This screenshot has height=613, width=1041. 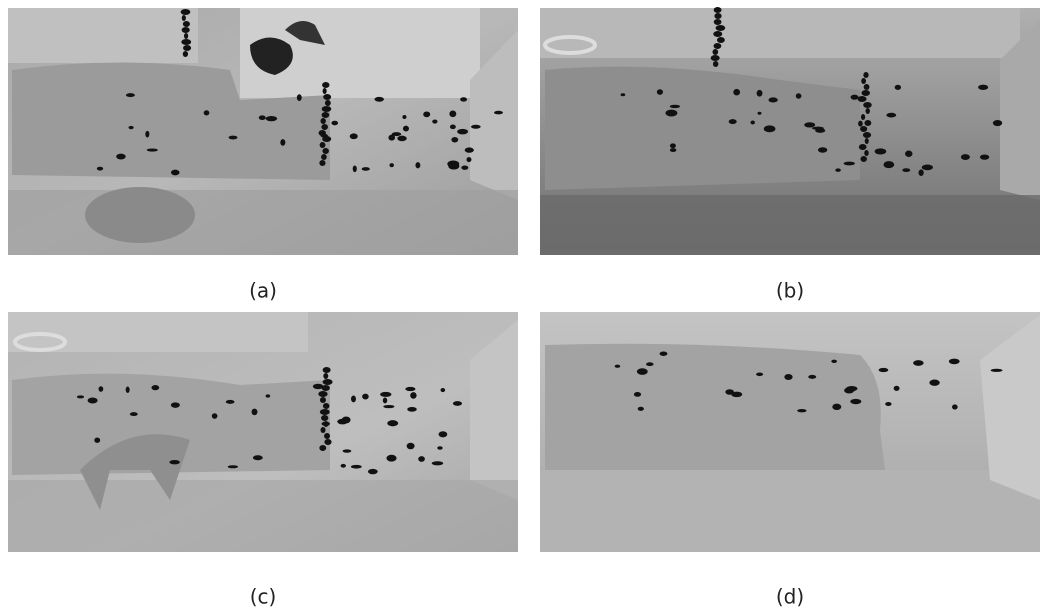 I want to click on panel-label: (a), so click(x=263, y=291).